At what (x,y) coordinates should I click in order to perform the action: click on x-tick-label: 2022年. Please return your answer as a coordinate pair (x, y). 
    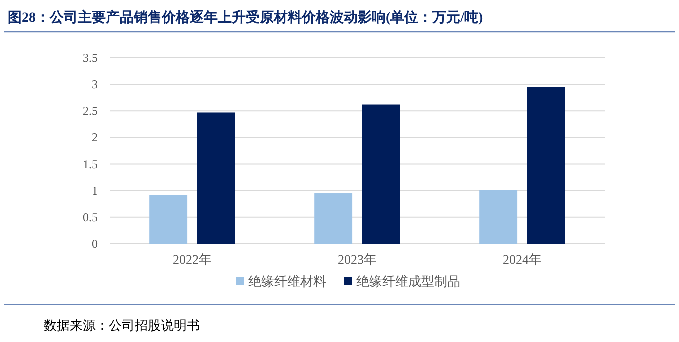
    Looking at the image, I should click on (192, 259).